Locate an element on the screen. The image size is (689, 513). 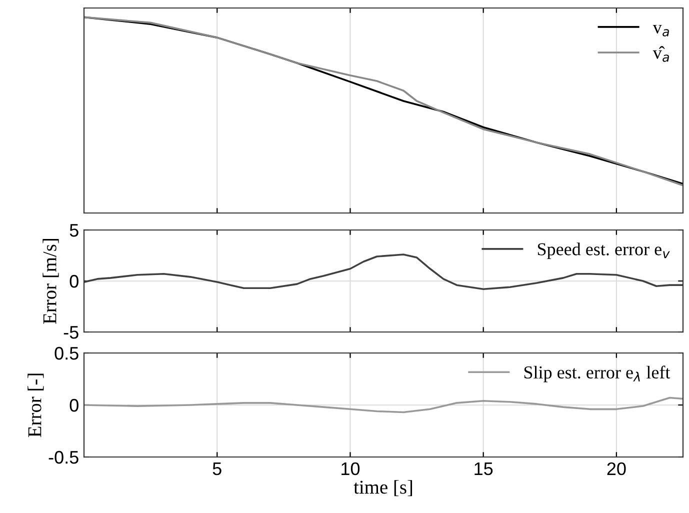
y-tick-label: 0.5 is located at coordinates (66, 353).